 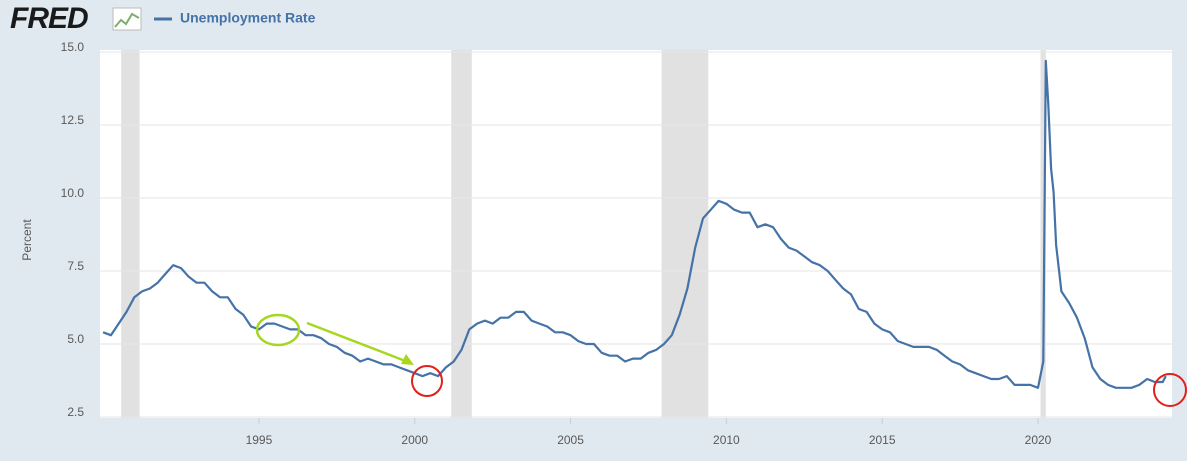 I want to click on green-arrow, so click(x=357, y=342).